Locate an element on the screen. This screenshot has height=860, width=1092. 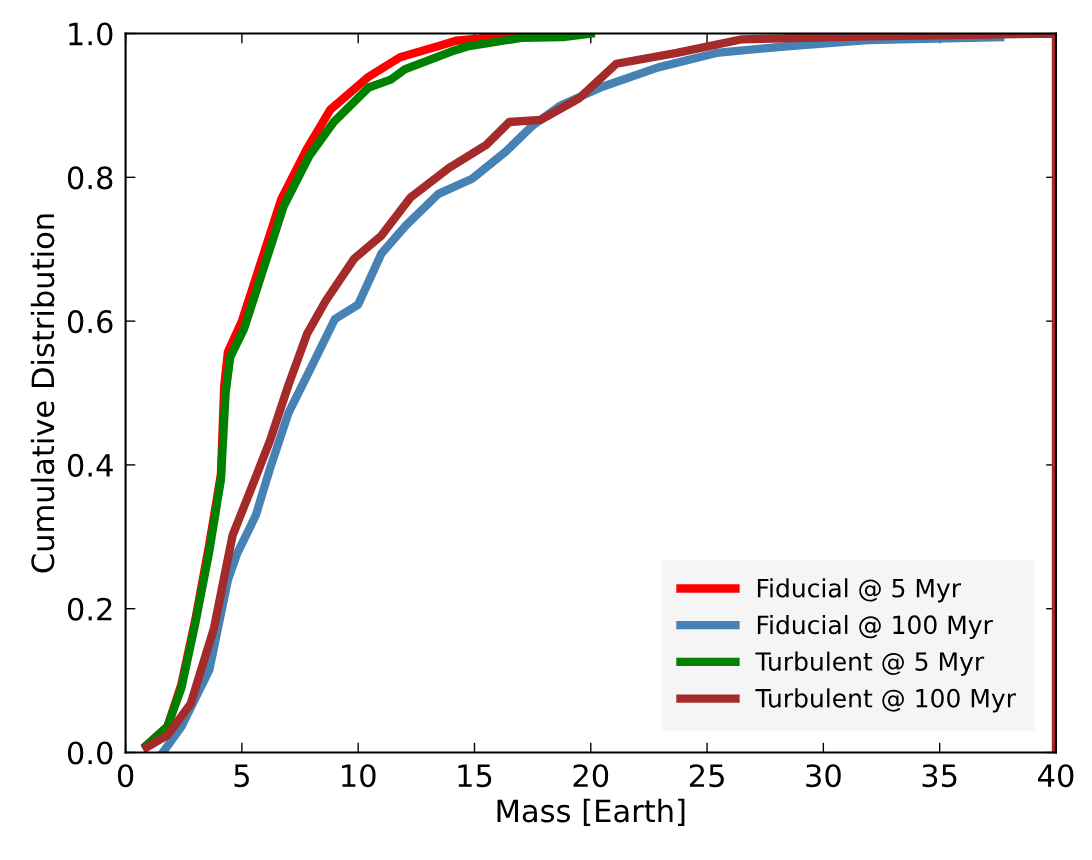
x-tick-label: 15 is located at coordinates (475, 776).